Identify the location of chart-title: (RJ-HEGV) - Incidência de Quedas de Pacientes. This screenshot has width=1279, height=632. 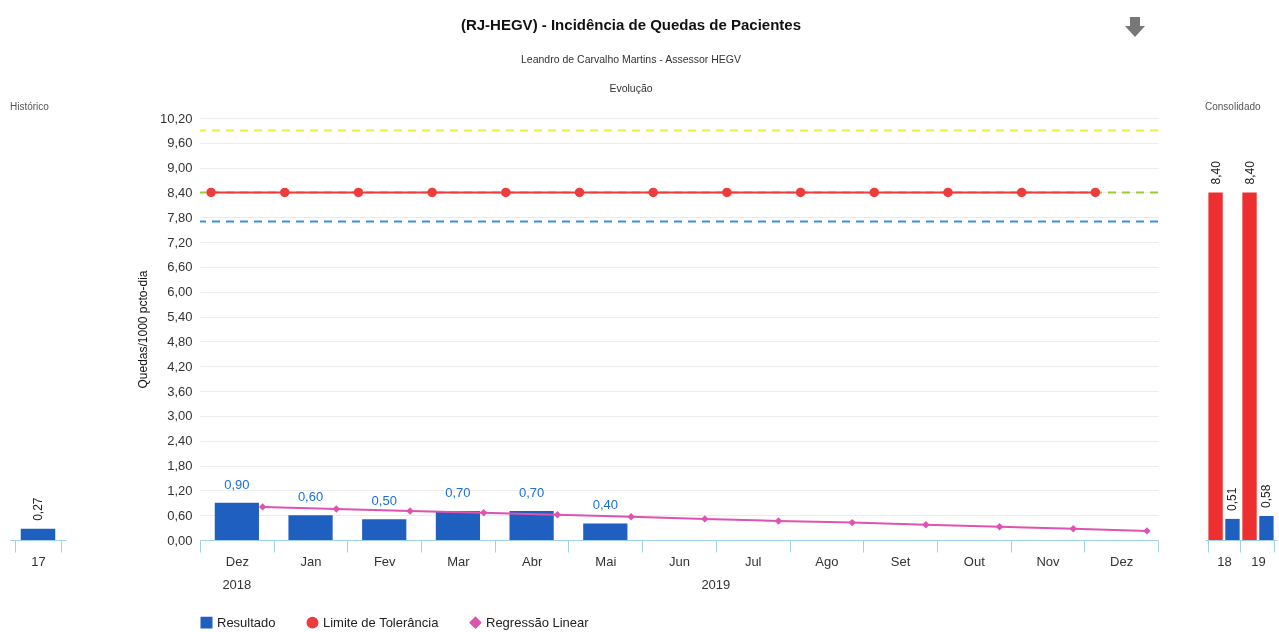
(631, 24).